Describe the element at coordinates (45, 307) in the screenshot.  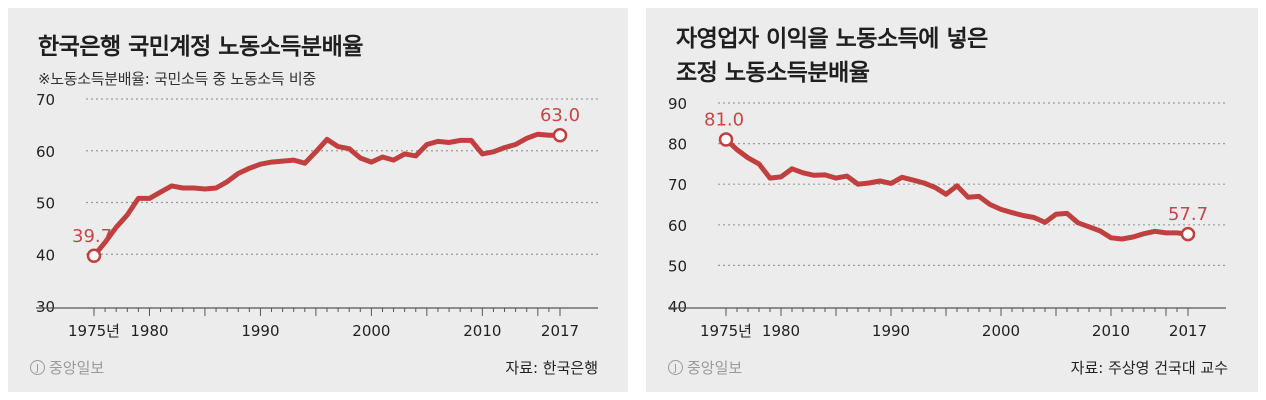
I see `y-tick-label: 30` at that location.